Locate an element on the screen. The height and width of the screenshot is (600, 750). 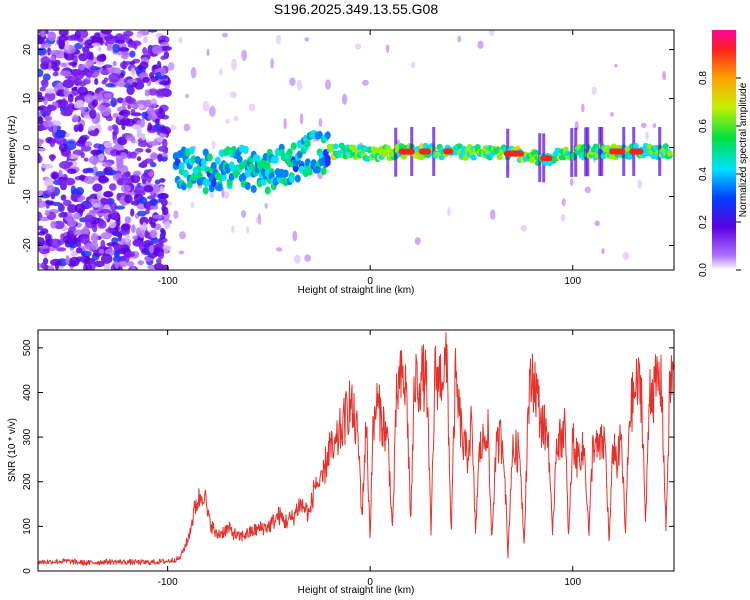
figure-title: S196.2025.349.13.55.G08 is located at coordinates (356, 9).